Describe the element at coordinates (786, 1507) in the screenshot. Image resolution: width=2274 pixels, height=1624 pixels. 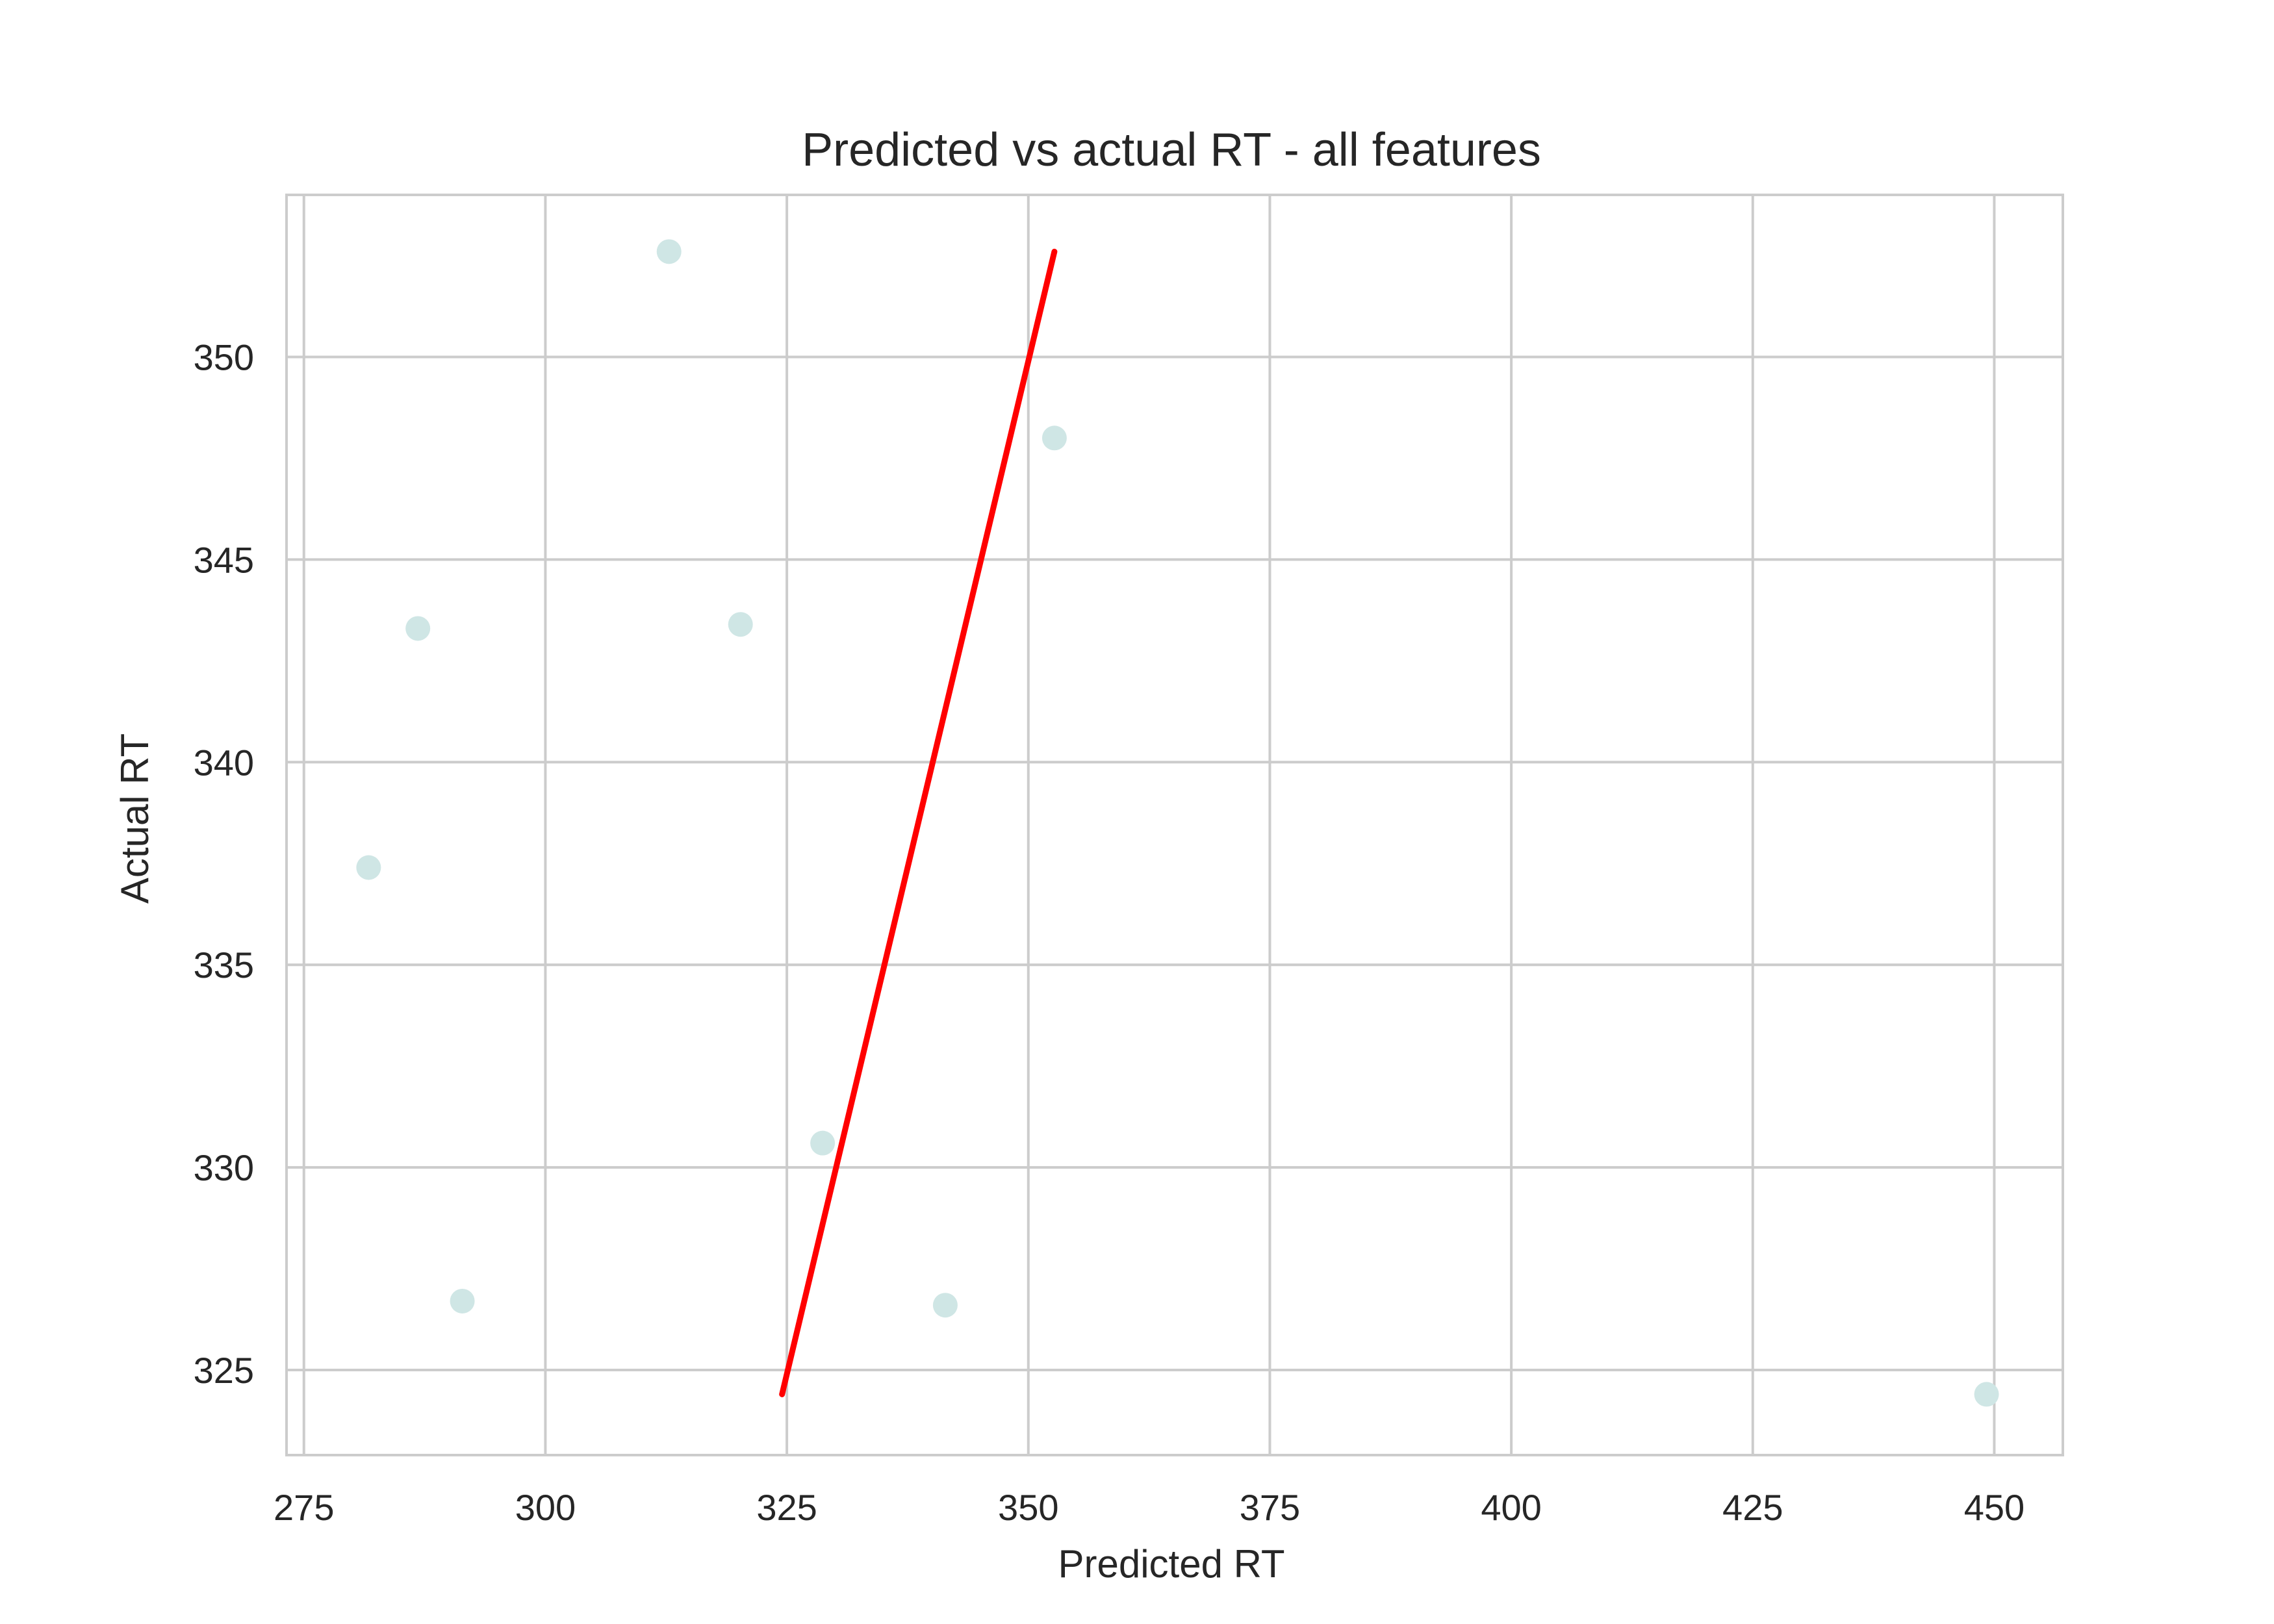
I see `x-tick-label: 325` at that location.